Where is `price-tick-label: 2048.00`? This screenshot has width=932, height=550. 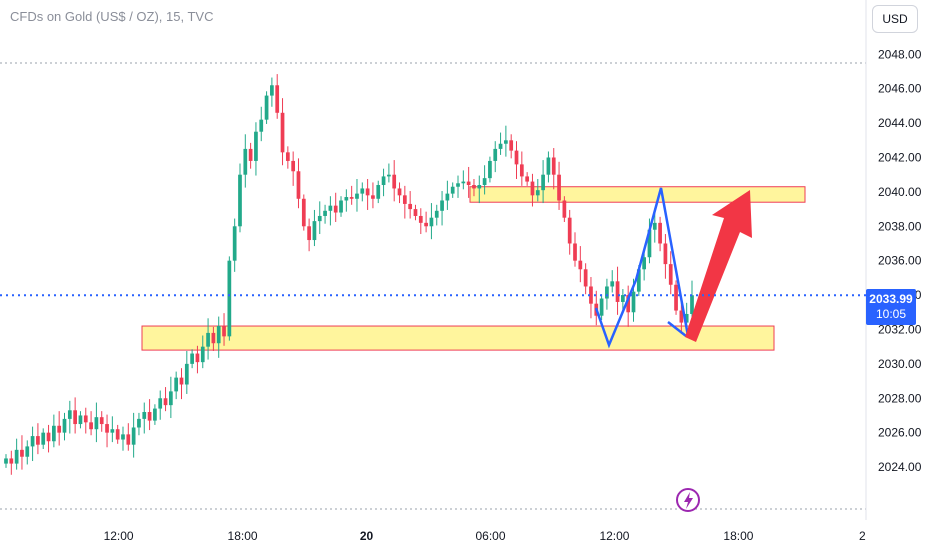
price-tick-label: 2048.00 is located at coordinates (900, 54).